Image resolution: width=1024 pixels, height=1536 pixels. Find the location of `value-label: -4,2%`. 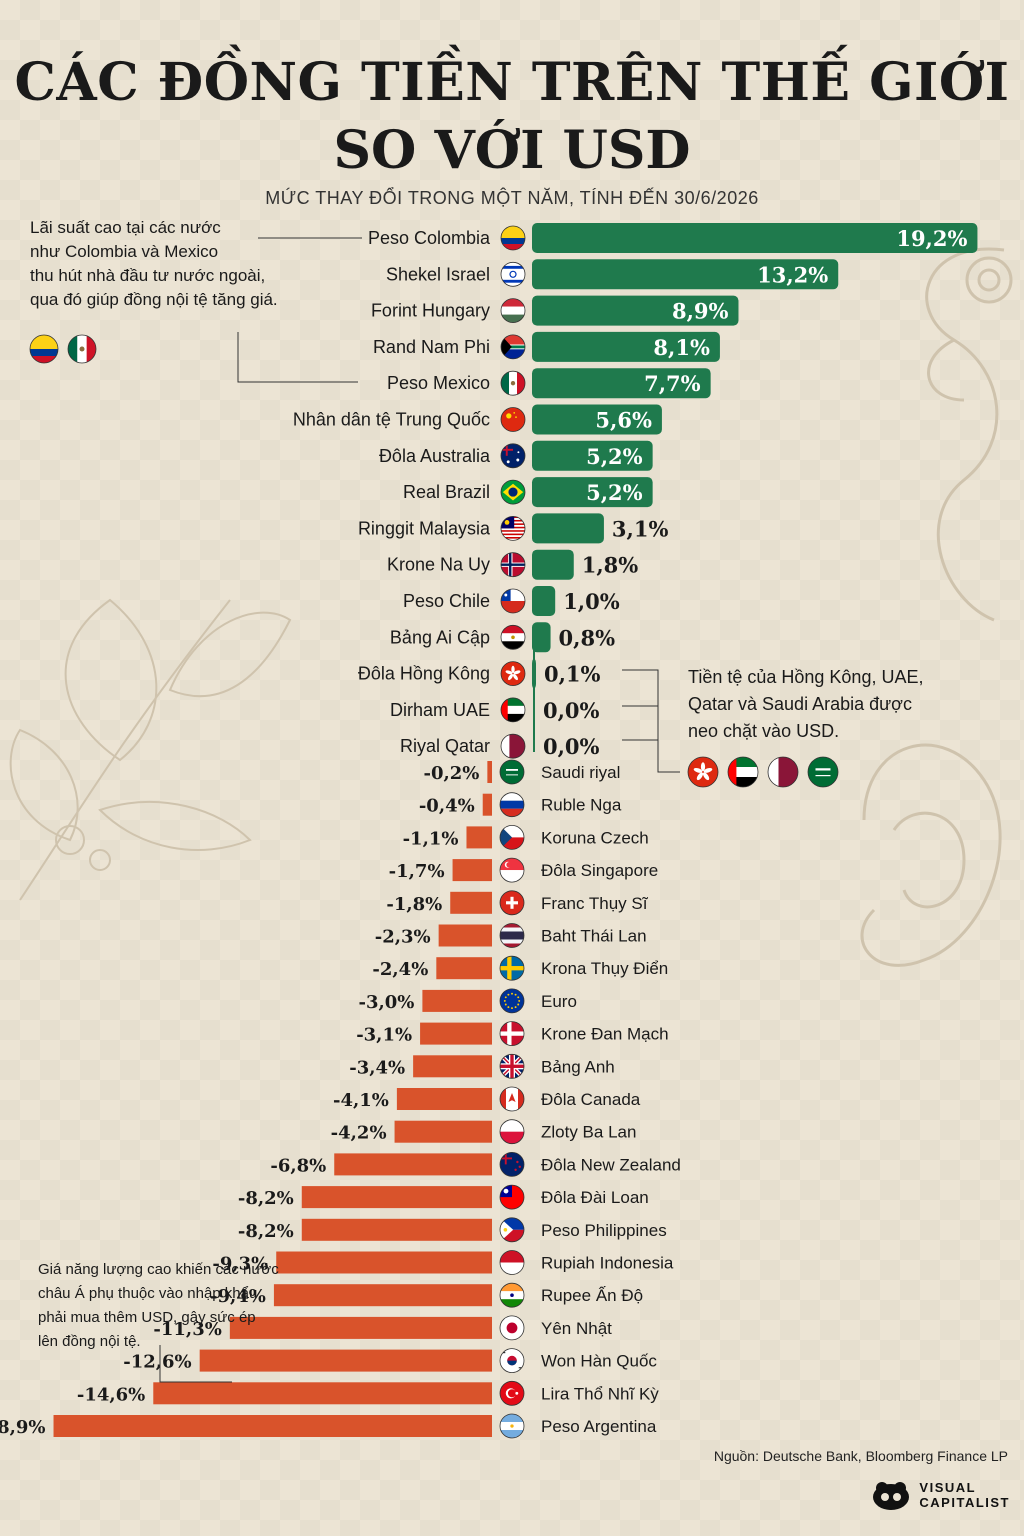

value-label: -4,2% is located at coordinates (359, 1133).